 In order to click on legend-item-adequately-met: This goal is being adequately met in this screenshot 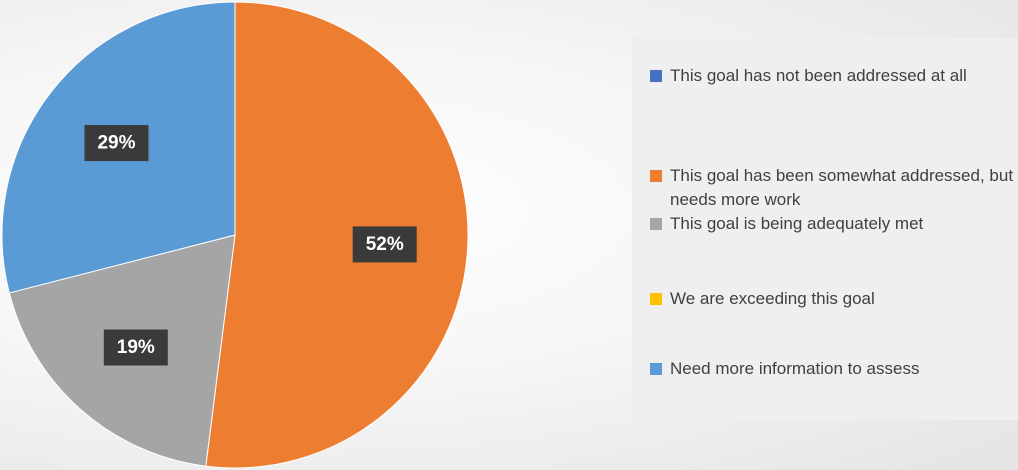, I will do `click(834, 224)`.